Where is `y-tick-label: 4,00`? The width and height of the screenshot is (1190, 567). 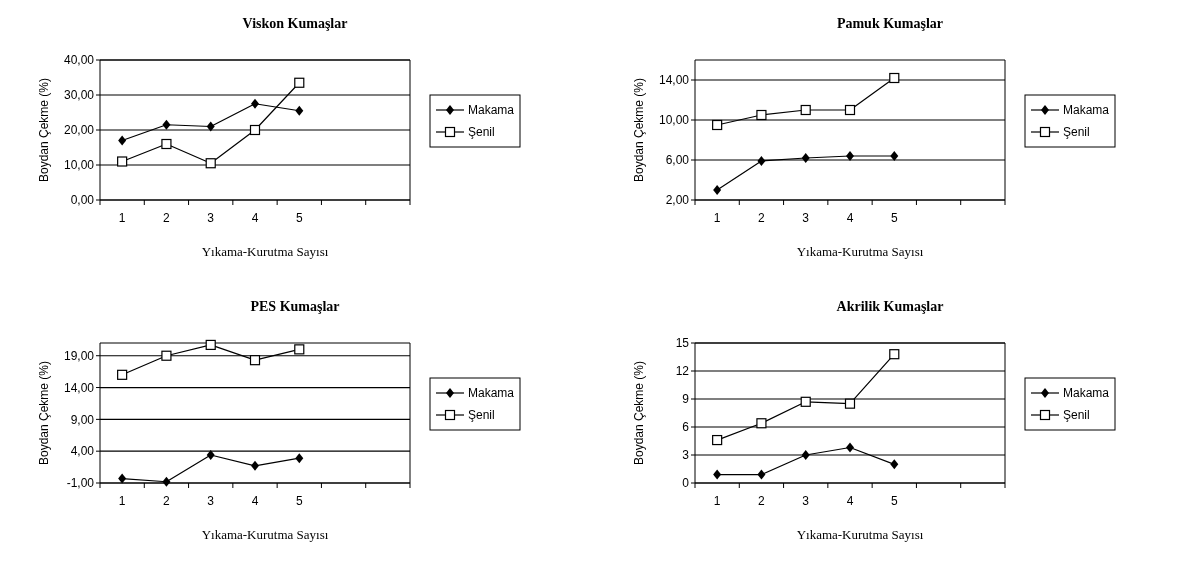 y-tick-label: 4,00 is located at coordinates (82, 451).